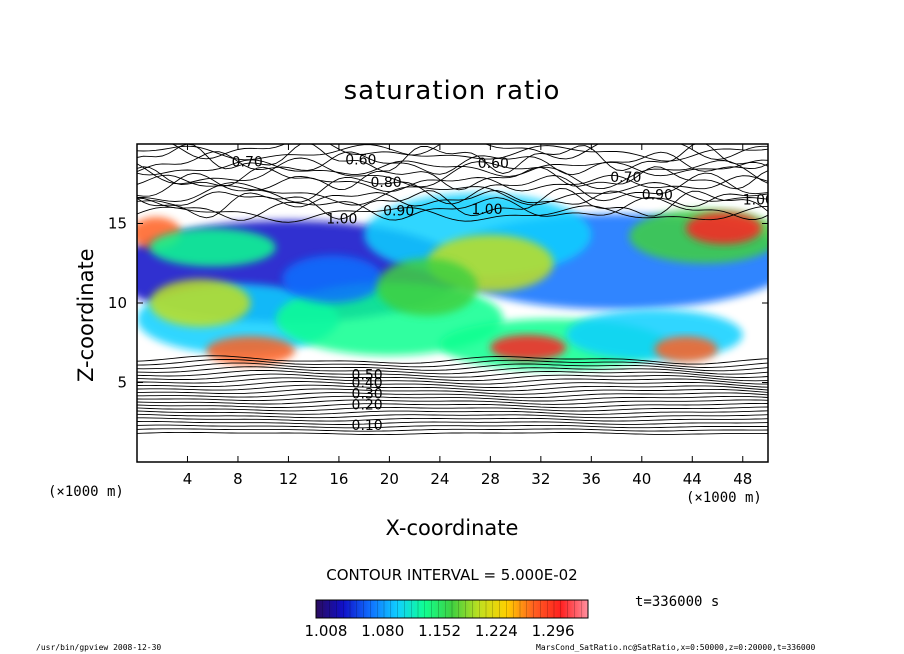 This screenshot has width=904, height=654. What do you see at coordinates (641, 479) in the screenshot?
I see `x-tick-label: 40` at bounding box center [641, 479].